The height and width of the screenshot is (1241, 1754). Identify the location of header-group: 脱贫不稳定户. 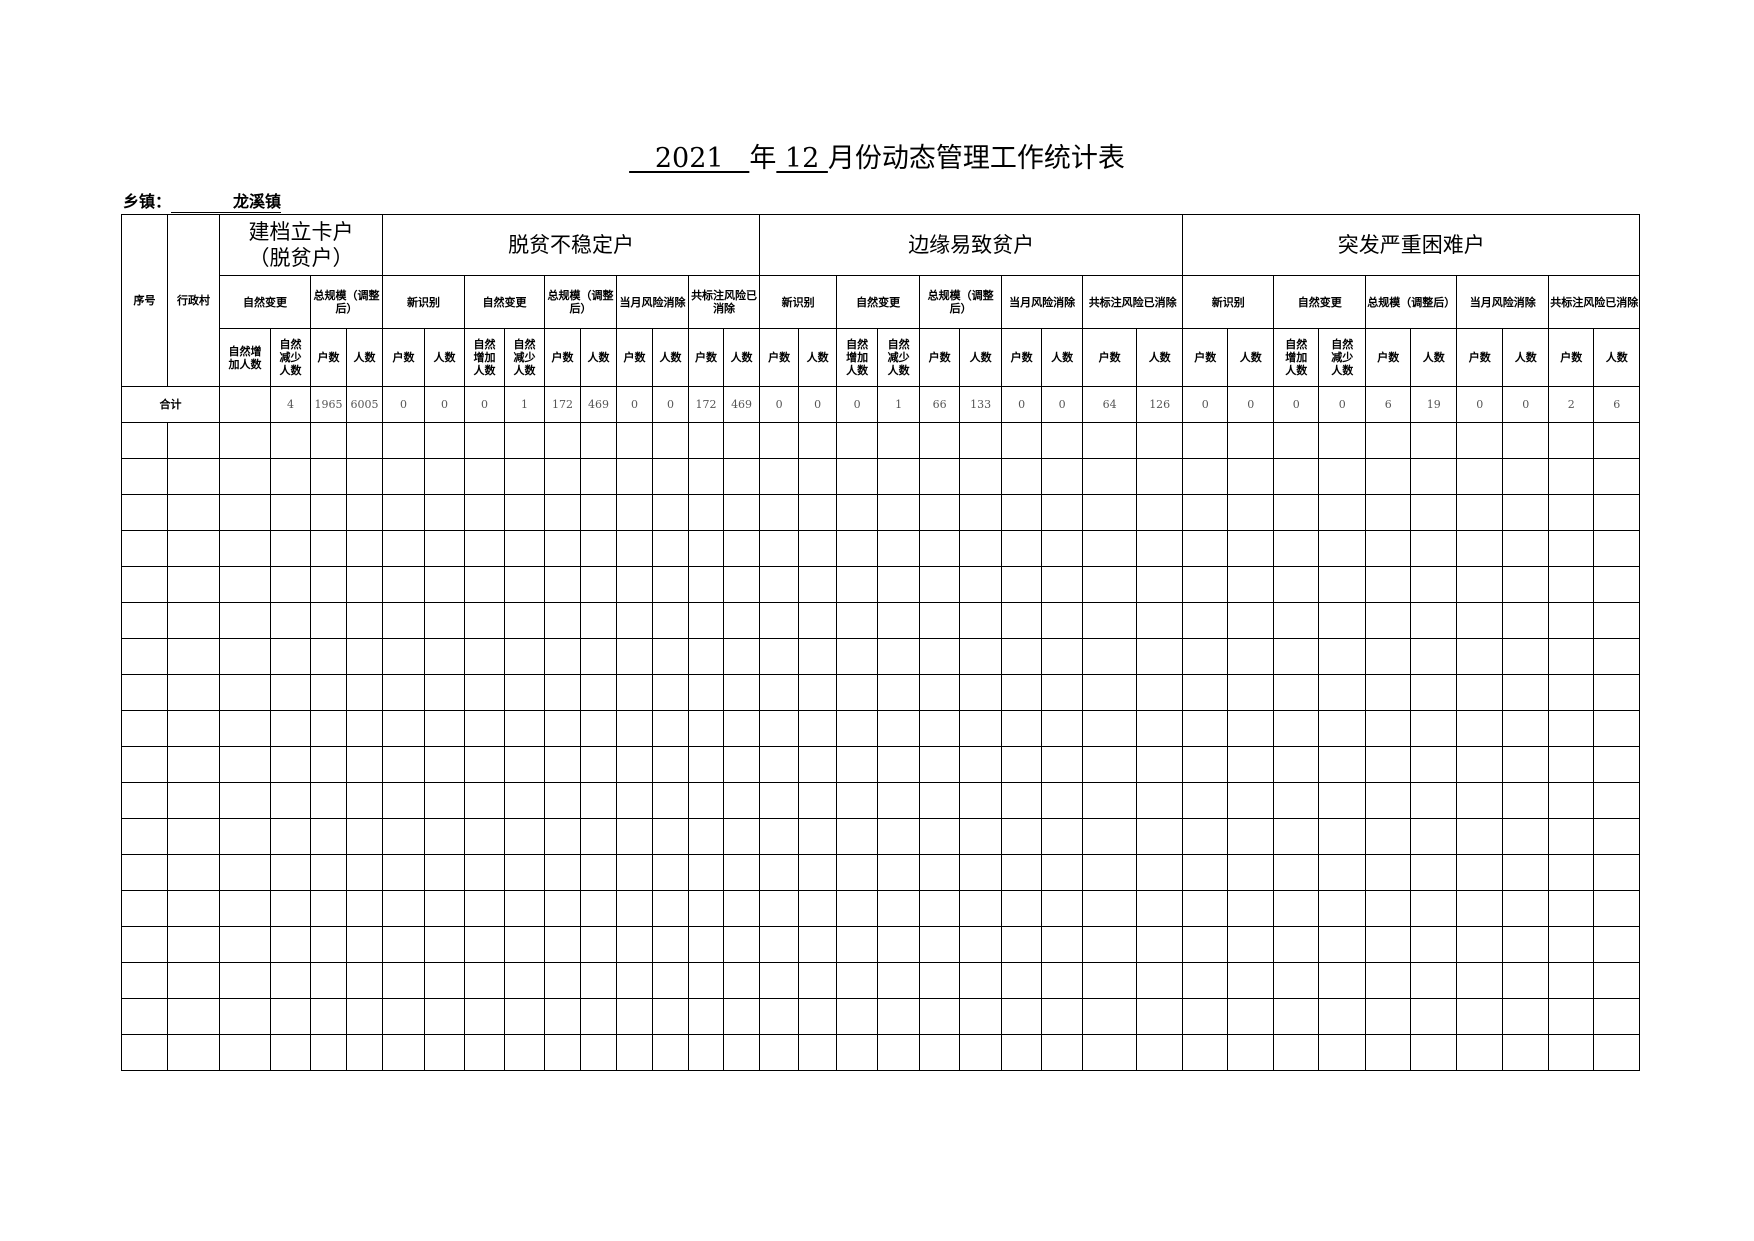
(571, 245).